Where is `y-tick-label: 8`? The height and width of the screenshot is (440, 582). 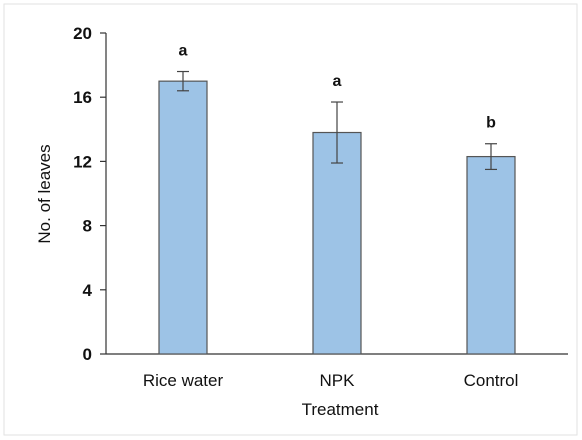 y-tick-label: 8 is located at coordinates (87, 226).